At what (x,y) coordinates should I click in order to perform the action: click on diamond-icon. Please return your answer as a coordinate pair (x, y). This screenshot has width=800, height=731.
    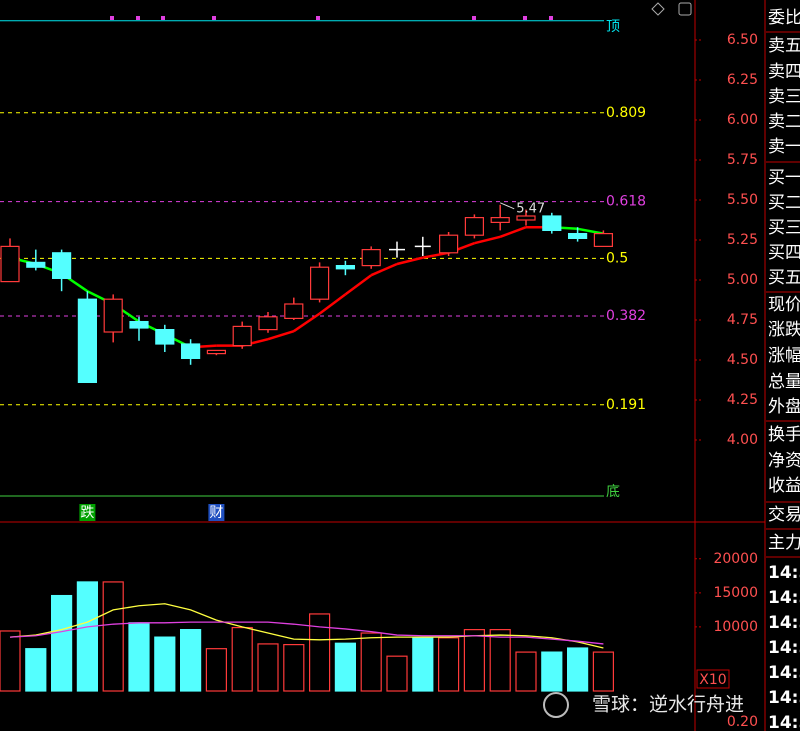
    Looking at the image, I should click on (658, 9).